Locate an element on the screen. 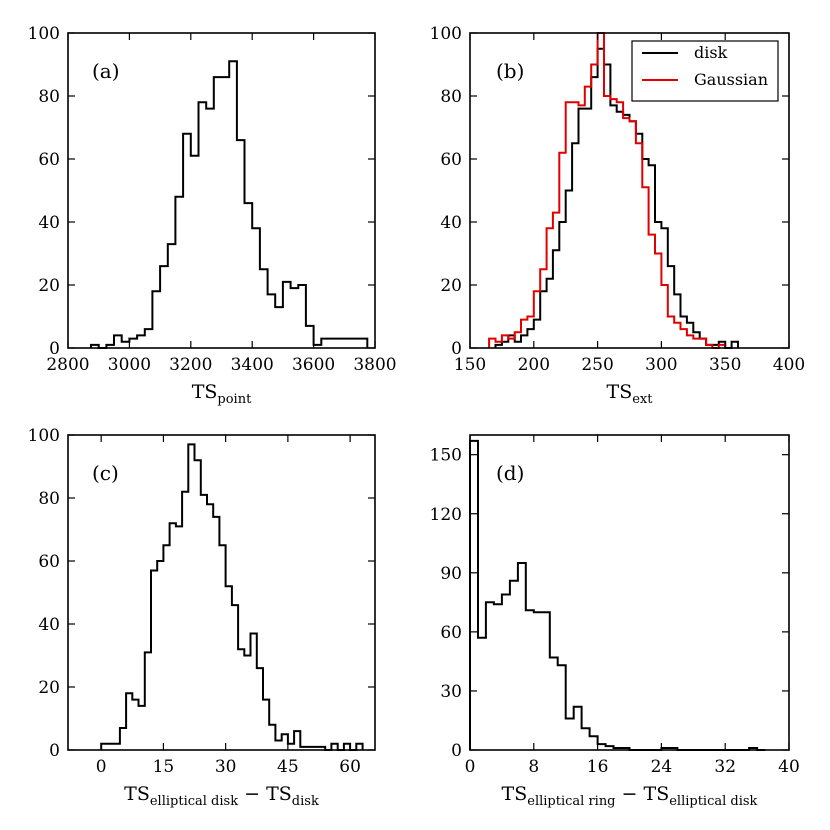  x-tick-label: 40 is located at coordinates (789, 767).